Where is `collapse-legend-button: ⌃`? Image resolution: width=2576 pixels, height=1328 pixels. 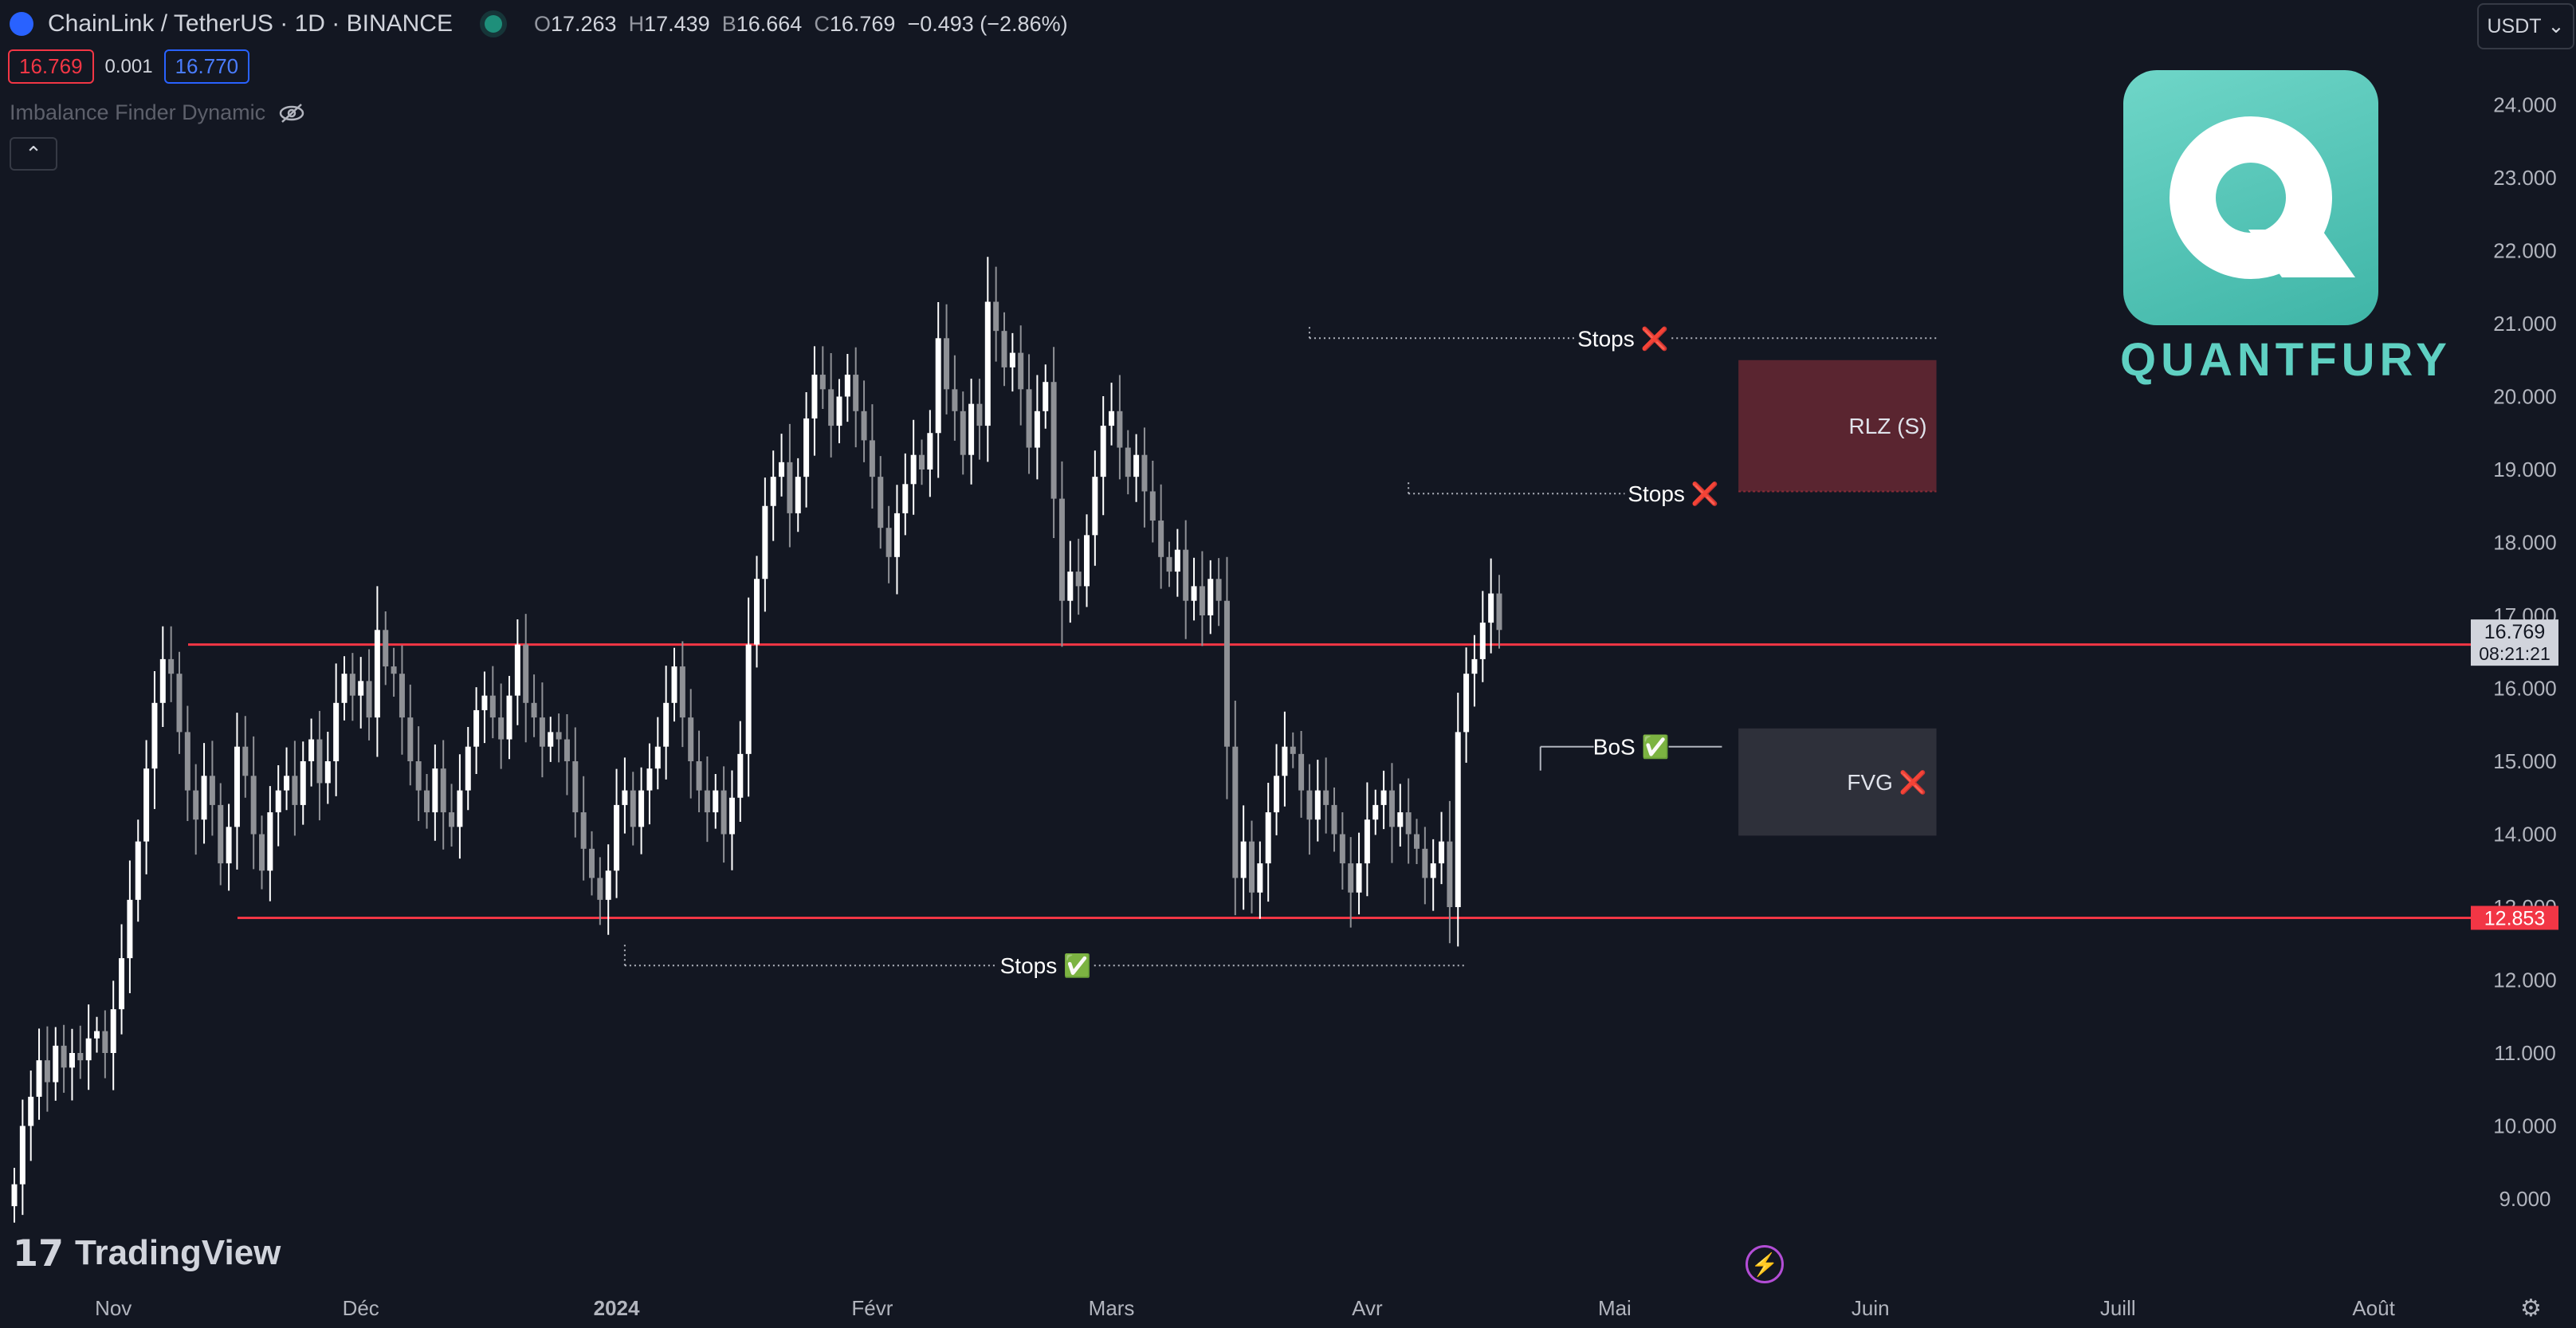 collapse-legend-button: ⌃ is located at coordinates (33, 154).